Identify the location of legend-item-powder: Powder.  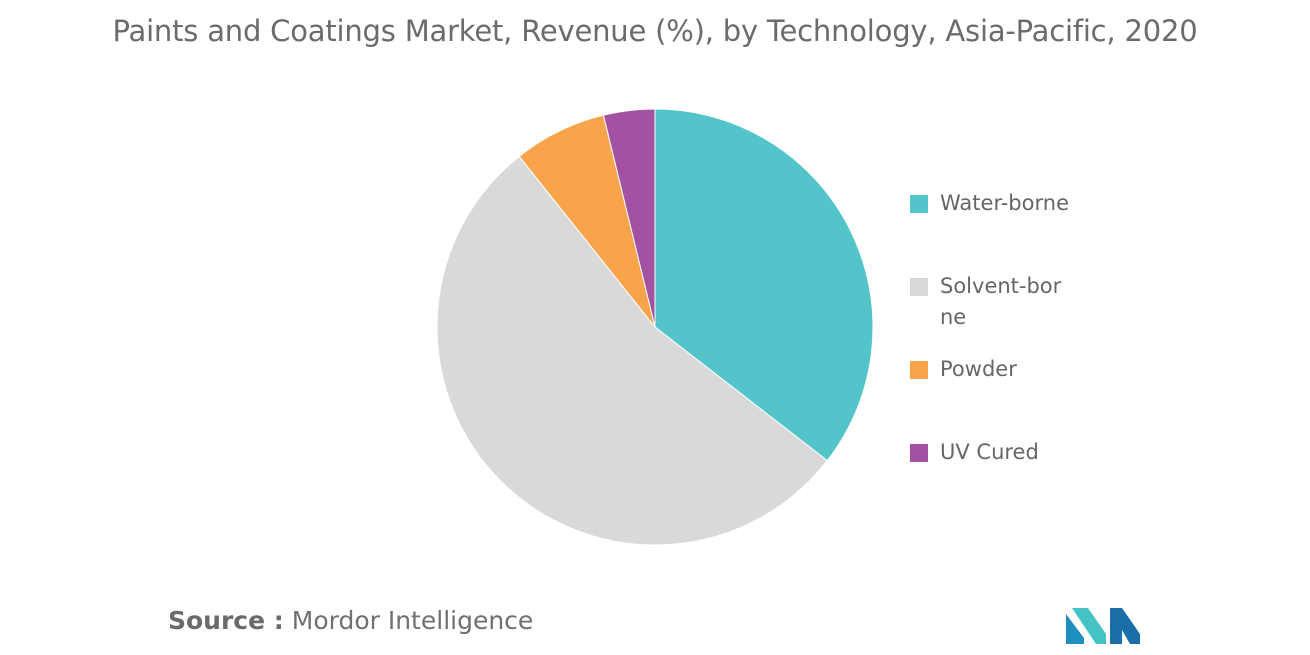
(990, 369).